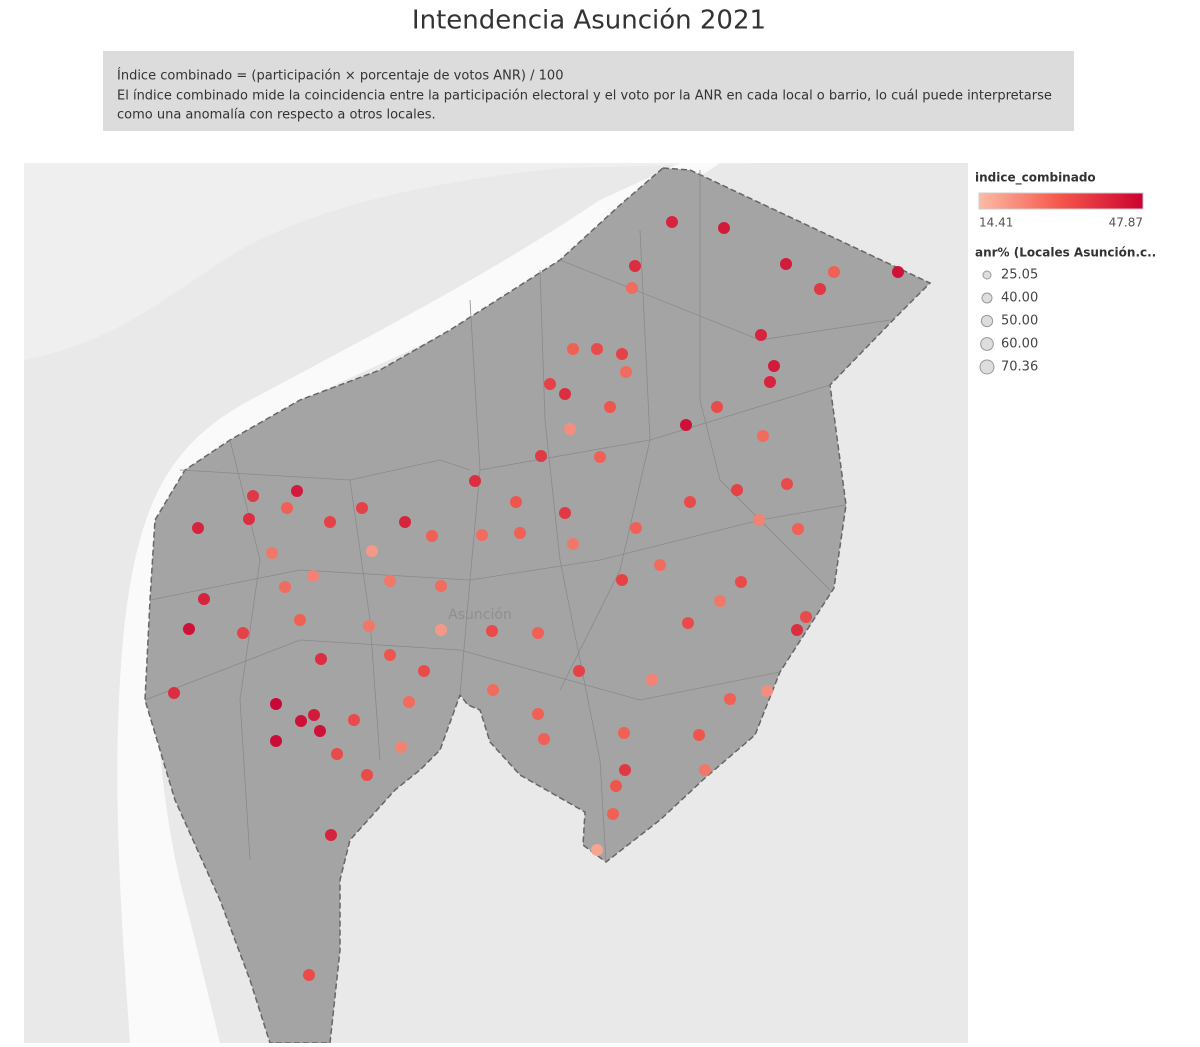 This screenshot has height=1047, width=1200. I want to click on description-box, so click(588, 91).